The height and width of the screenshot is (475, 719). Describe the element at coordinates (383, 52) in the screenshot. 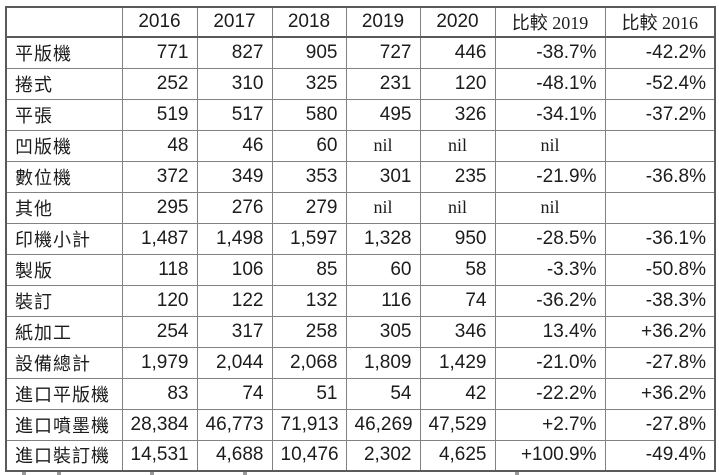

I see `value-cell: 727` at that location.